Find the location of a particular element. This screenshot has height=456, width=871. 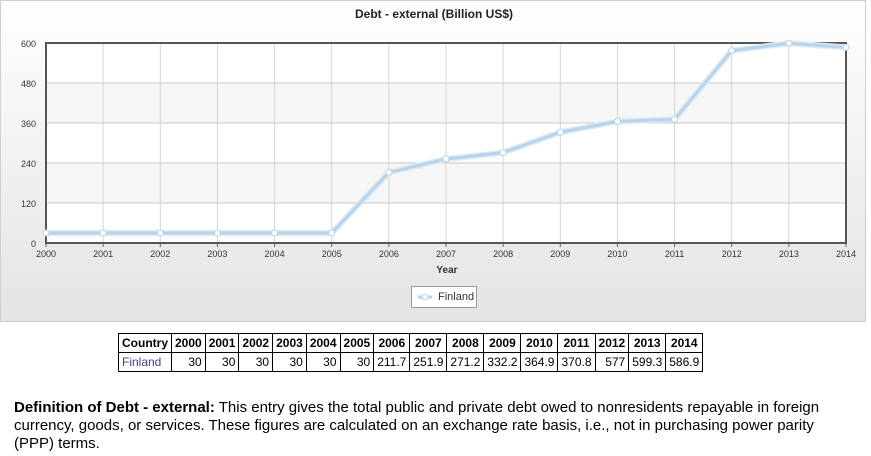

x-tick-label: 2006 is located at coordinates (389, 254).